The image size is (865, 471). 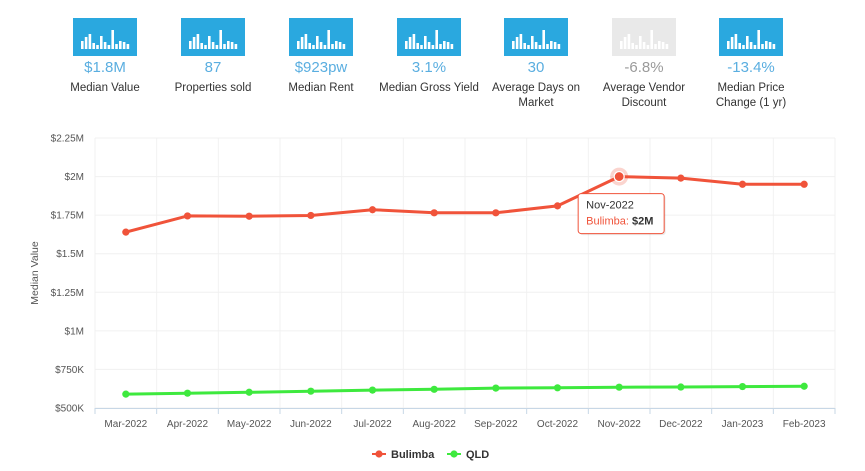 I want to click on stat-value: $1.8M, so click(x=105, y=67).